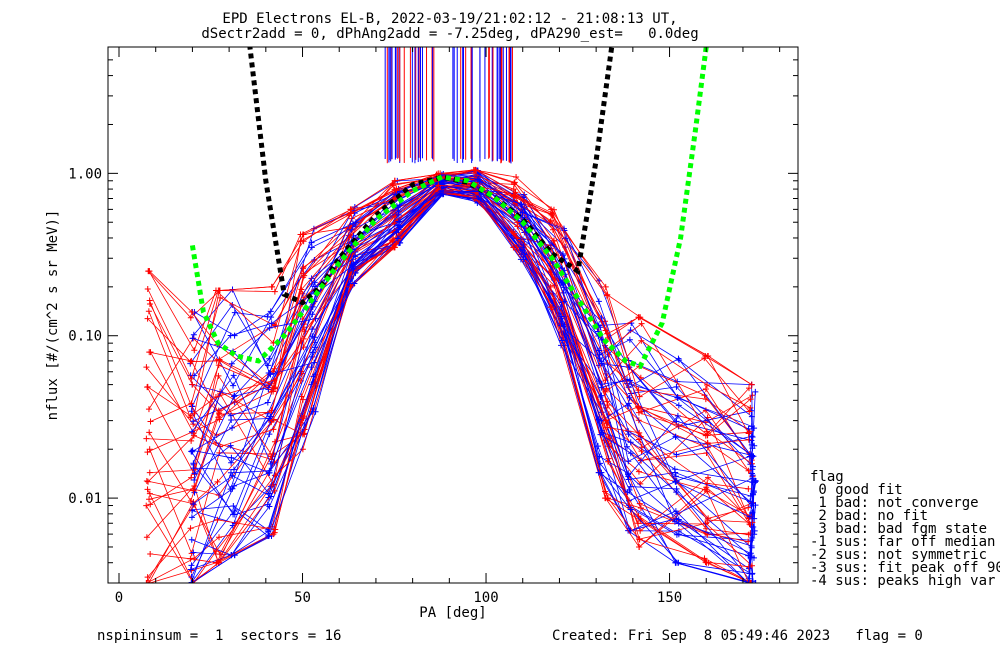 The image size is (1000, 650). What do you see at coordinates (85, 499) in the screenshot?
I see `y-tick-label: 0.01` at bounding box center [85, 499].